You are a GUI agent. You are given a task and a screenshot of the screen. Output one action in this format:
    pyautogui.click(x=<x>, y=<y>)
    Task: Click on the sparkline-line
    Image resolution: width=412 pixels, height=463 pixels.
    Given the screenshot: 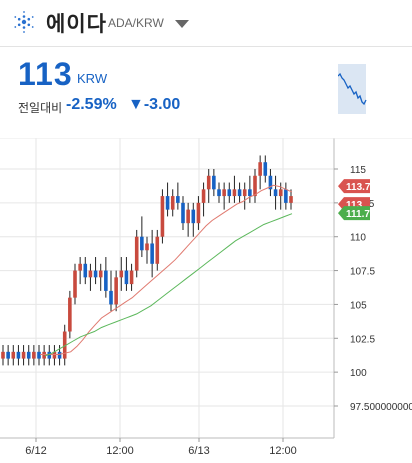 What is the action you would take?
    pyautogui.click(x=352, y=89)
    